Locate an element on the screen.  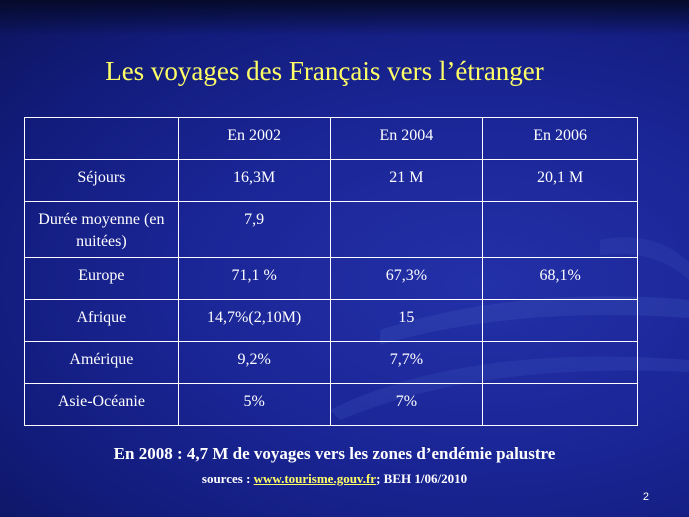
slide-title: Les voyages des Français vers l’étranger is located at coordinates (324, 71).